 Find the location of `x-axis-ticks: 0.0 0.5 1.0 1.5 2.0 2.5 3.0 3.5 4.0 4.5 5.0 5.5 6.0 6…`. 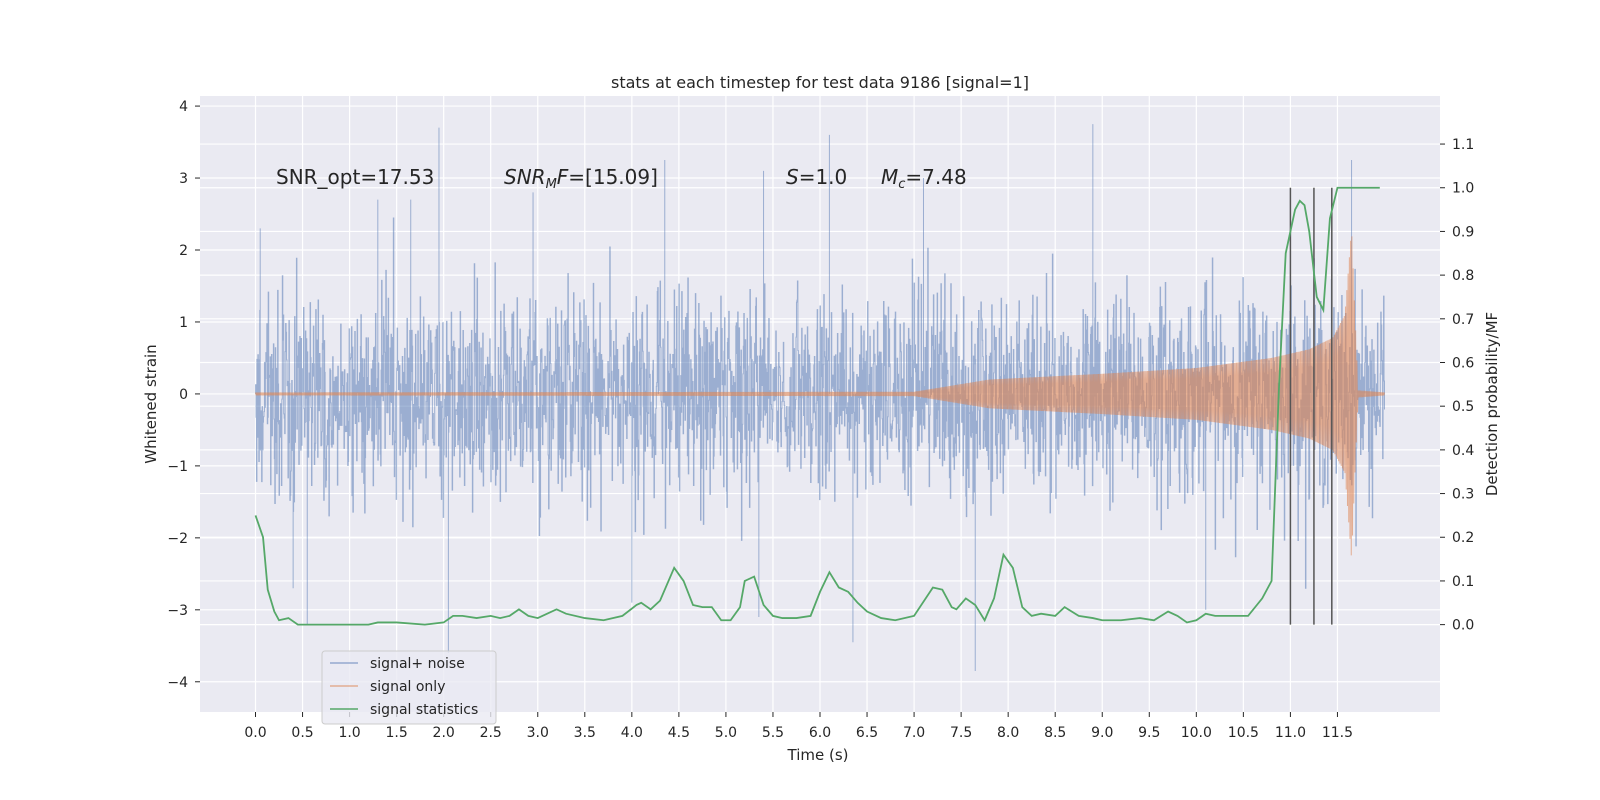

x-axis-ticks: 0.0 0.5 1.0 1.5 2.0 2.5 3.0 3.5 4.0 4.5 5.0 5.5 6.0 6… is located at coordinates (798, 726).